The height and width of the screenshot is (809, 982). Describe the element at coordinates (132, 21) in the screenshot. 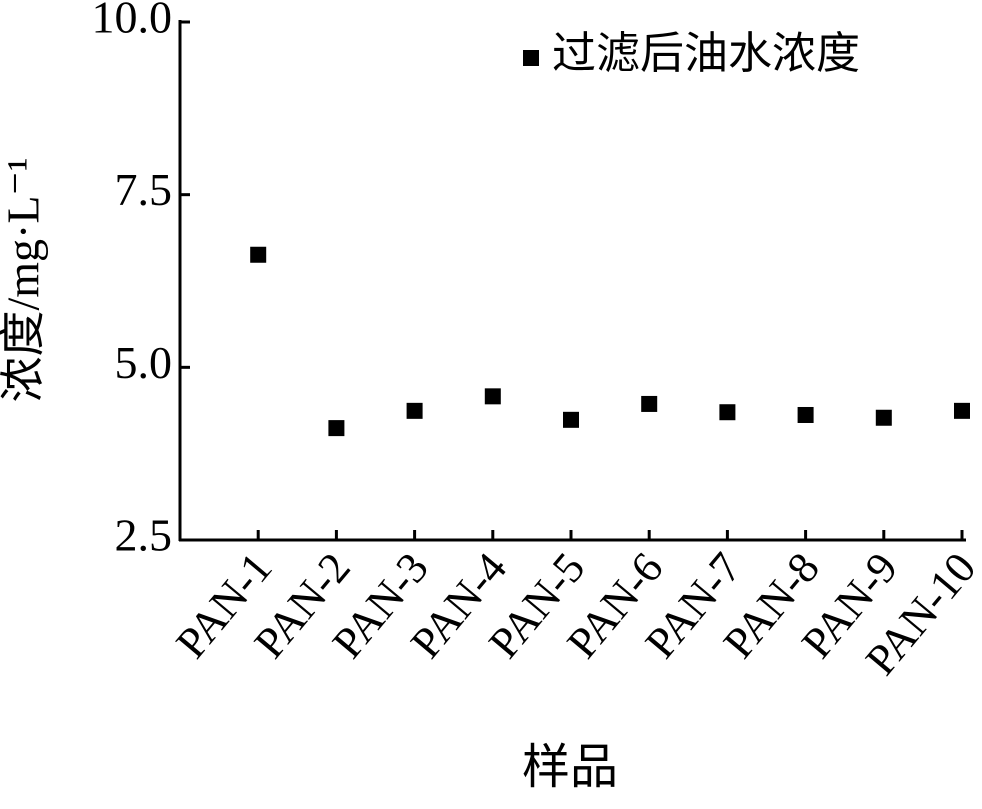

I see `y-tick-label: 10.0` at that location.